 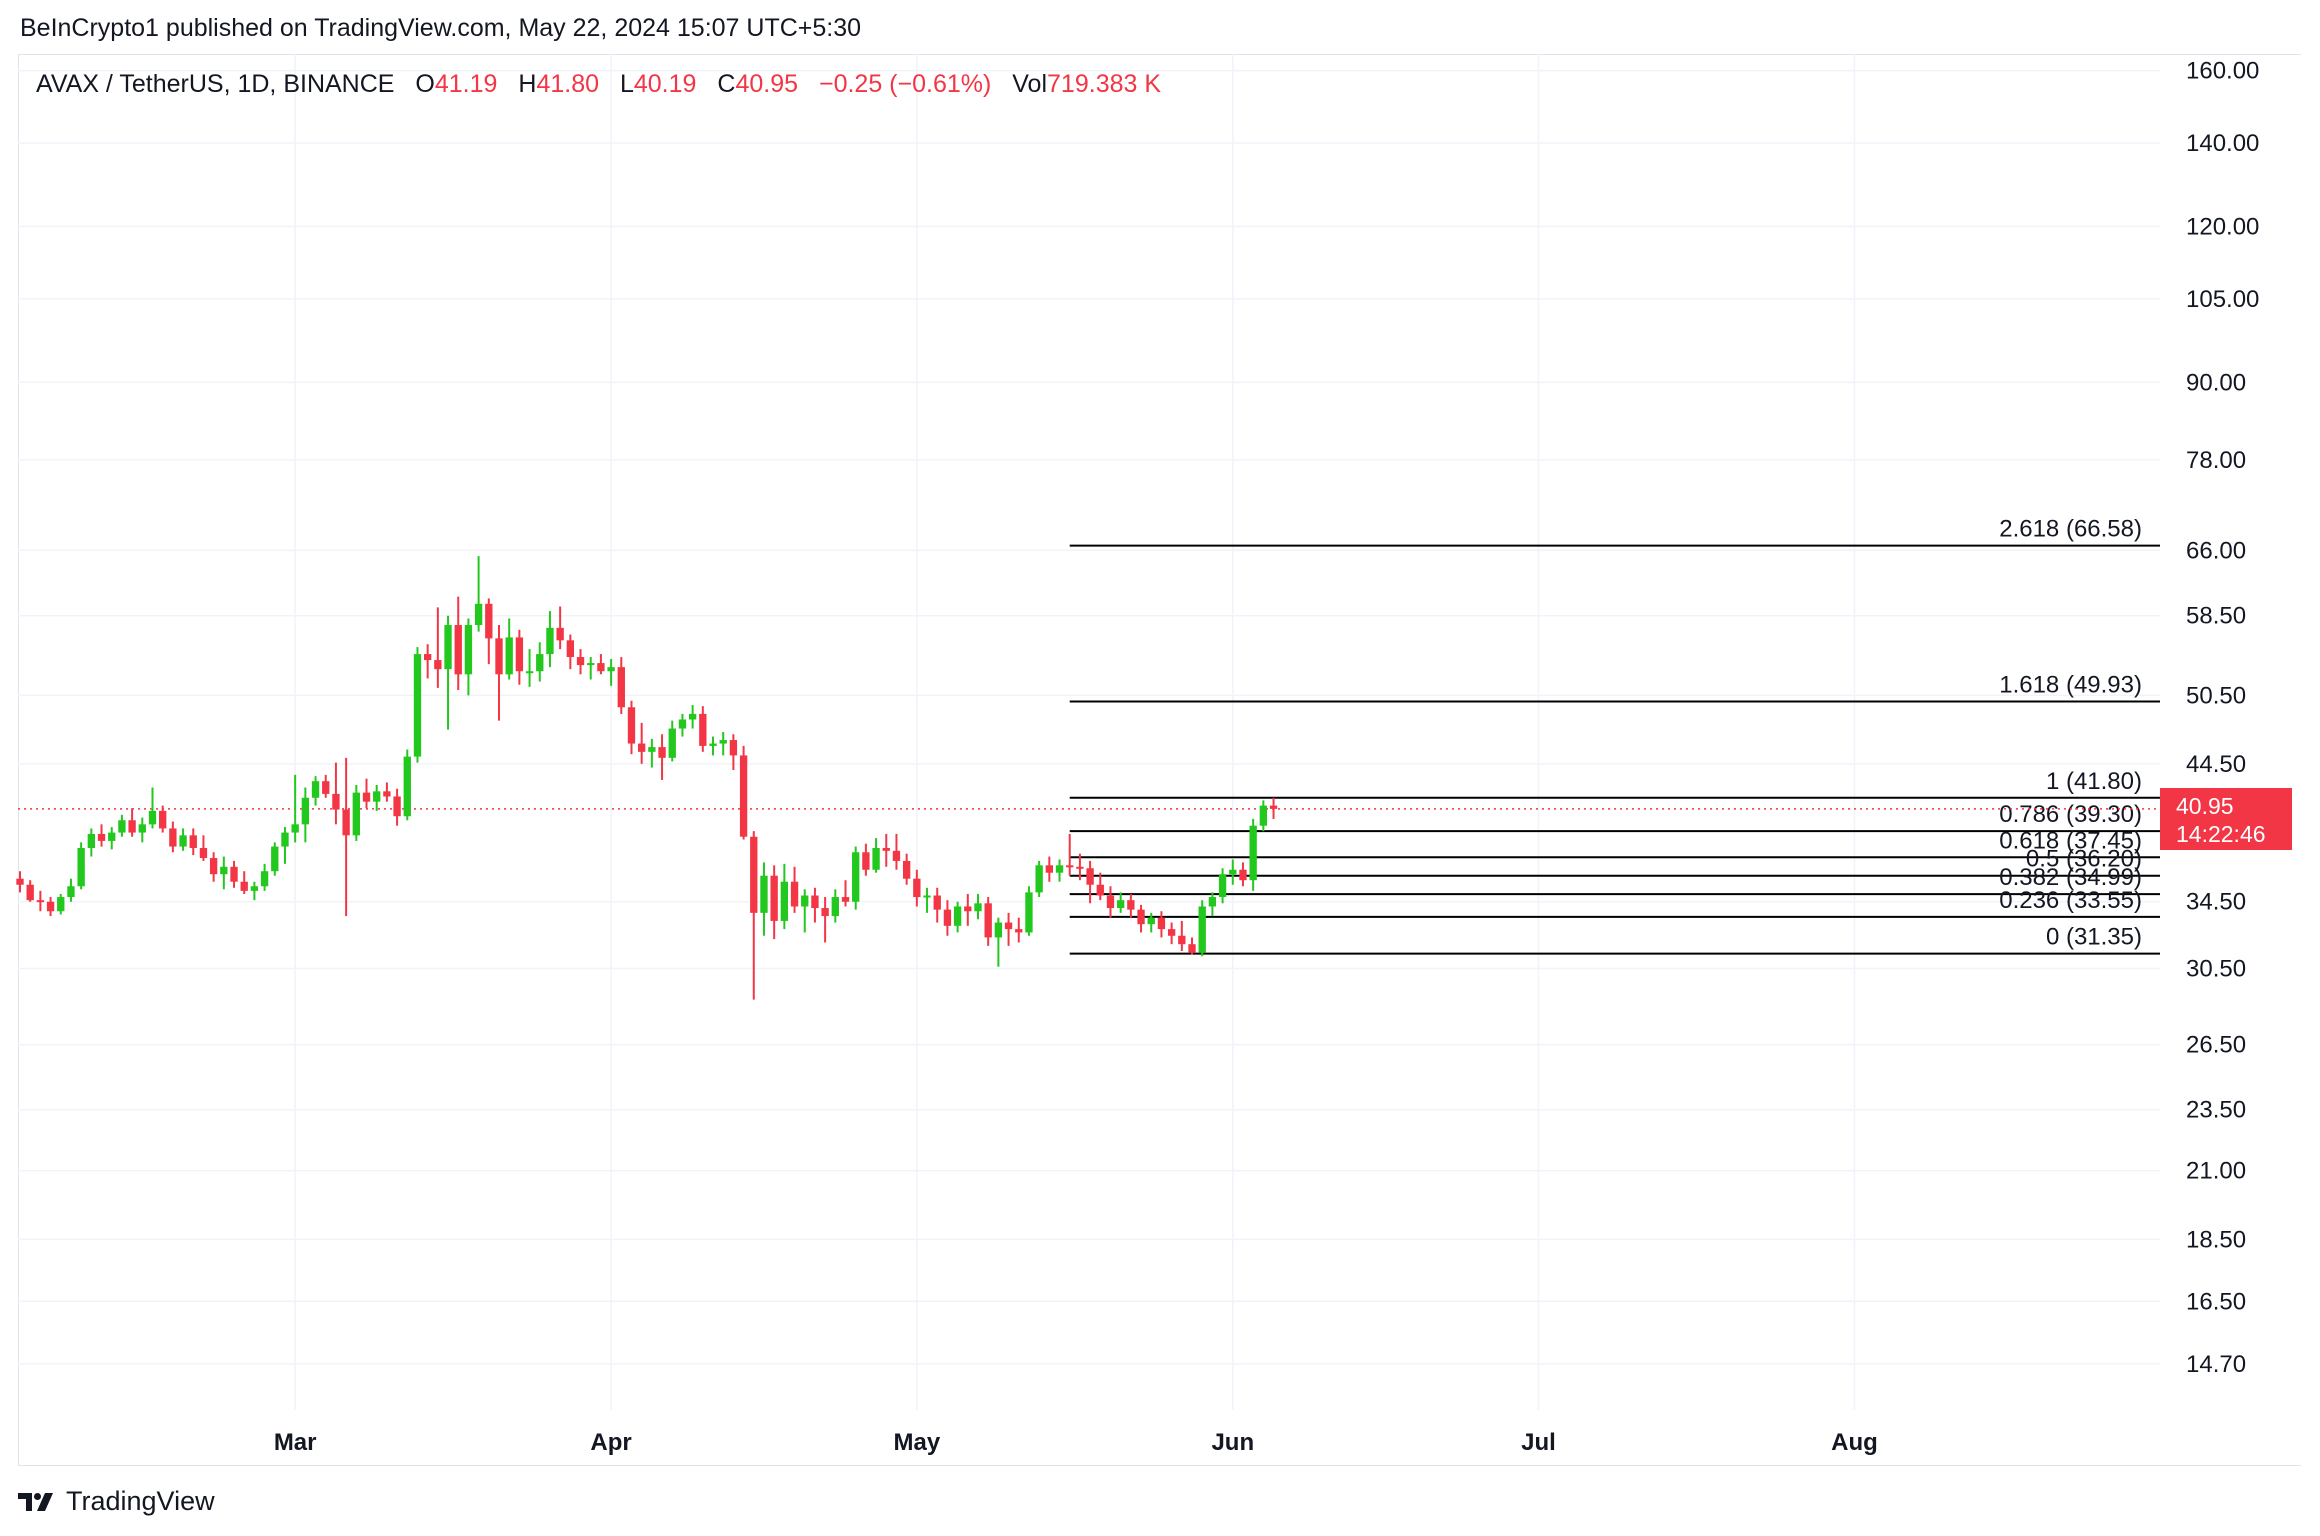 I want to click on y-tick-label: 16.50, so click(x=2216, y=1301).